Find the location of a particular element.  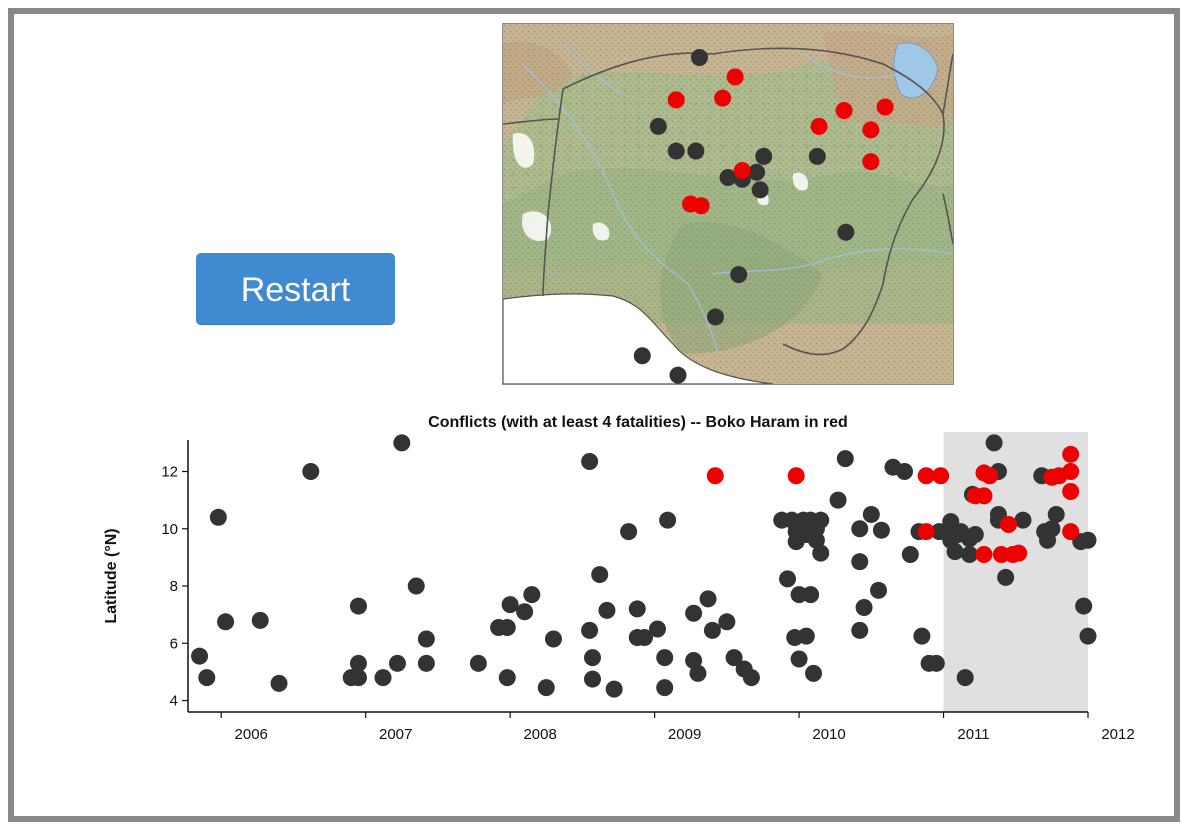

y-axis-label: Latitude (°N) is located at coordinates (111, 575).